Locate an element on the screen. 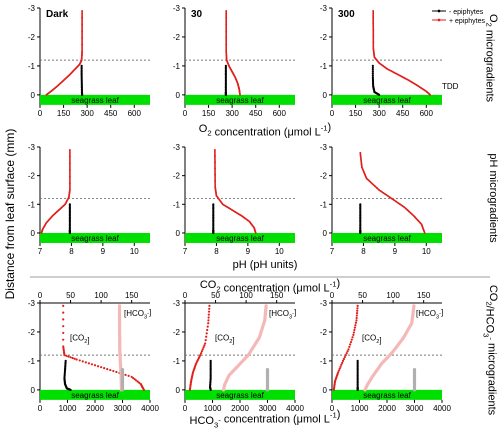  row-title-ph: pH microgradients is located at coordinates (493, 198).